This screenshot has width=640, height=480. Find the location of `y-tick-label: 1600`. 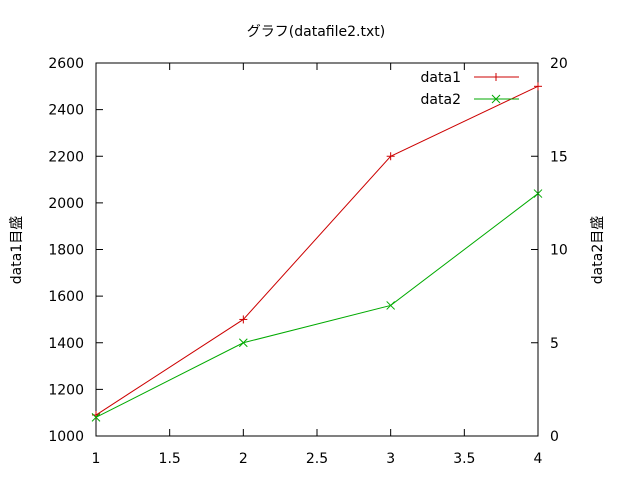

y-tick-label: 1600 is located at coordinates (66, 297).